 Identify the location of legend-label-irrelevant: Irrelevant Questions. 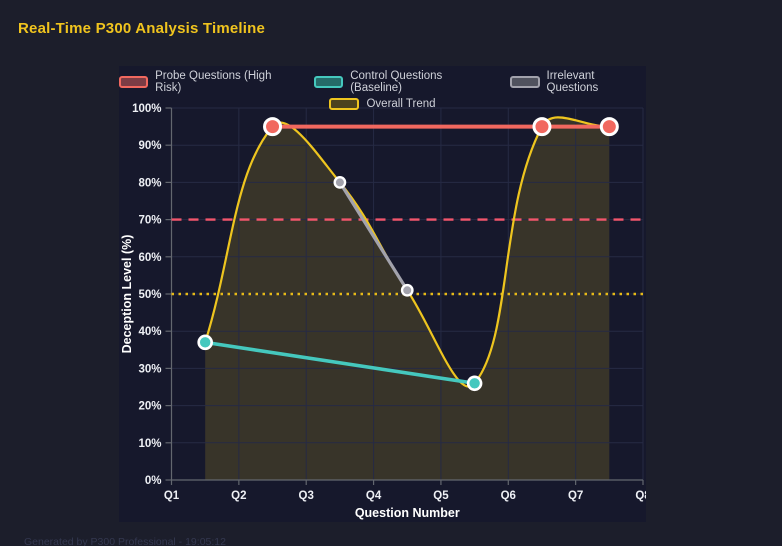
(572, 82).